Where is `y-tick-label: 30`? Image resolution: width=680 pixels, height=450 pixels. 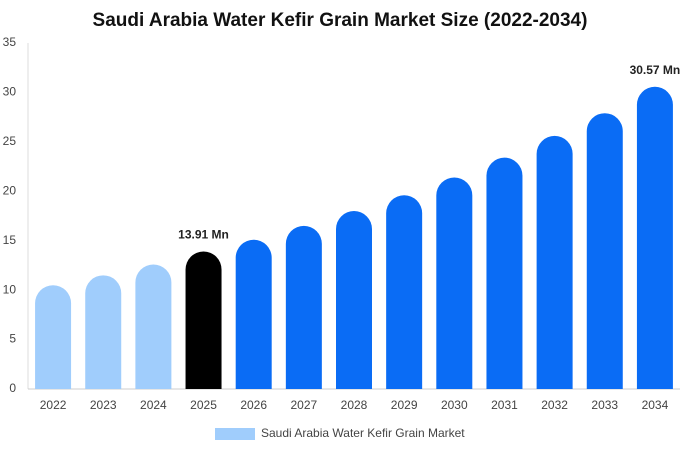
y-tick-label: 30 is located at coordinates (10, 92).